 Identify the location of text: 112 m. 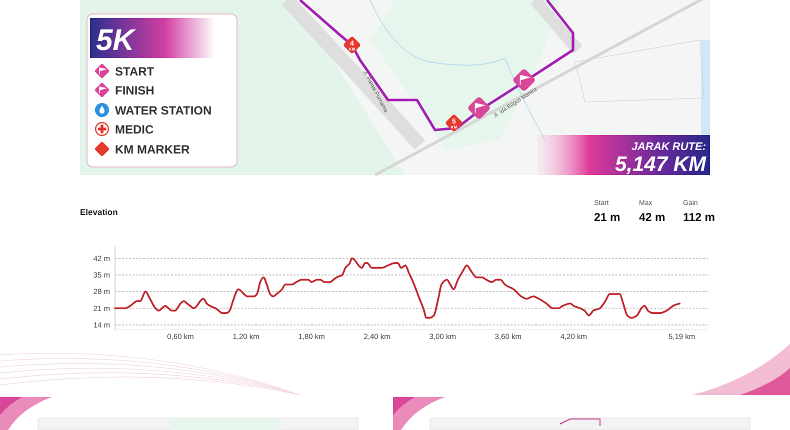
(699, 218).